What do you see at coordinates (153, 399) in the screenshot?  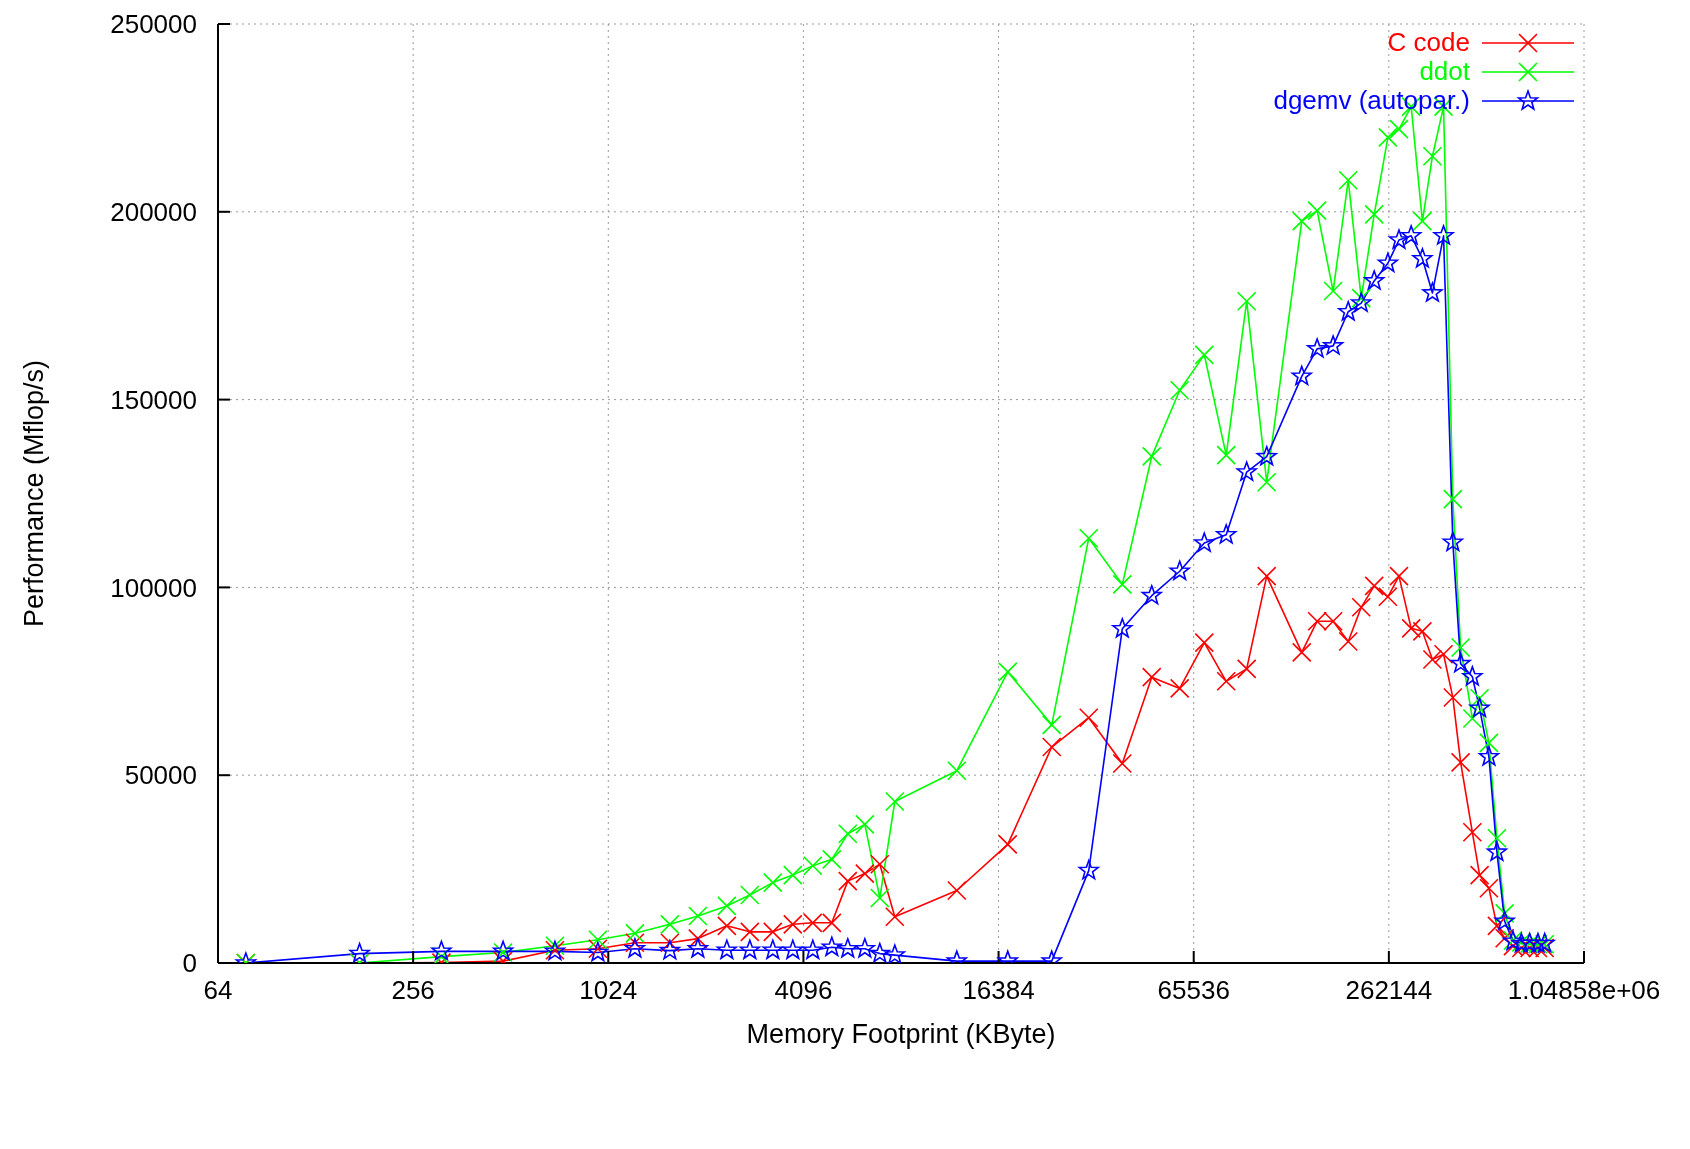 I see `y-tick-label: 150000` at bounding box center [153, 399].